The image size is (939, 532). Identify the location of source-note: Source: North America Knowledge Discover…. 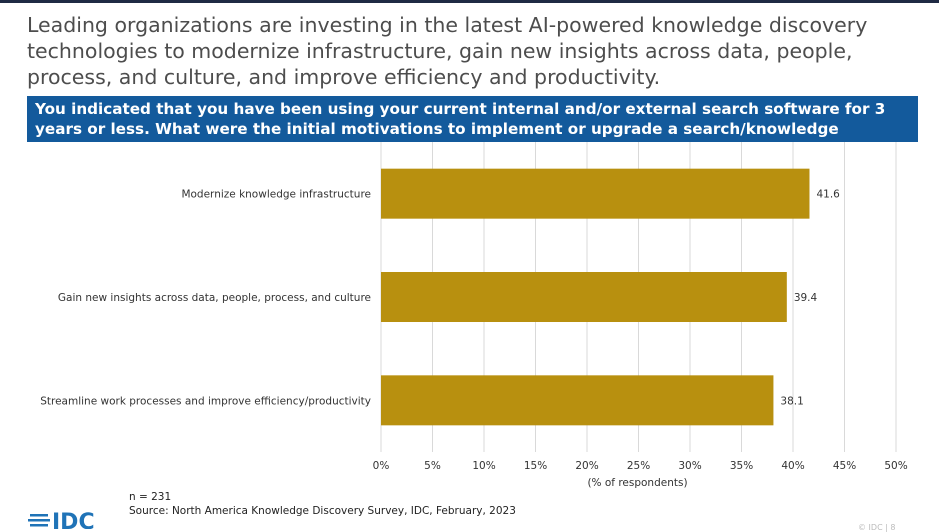
(322, 511).